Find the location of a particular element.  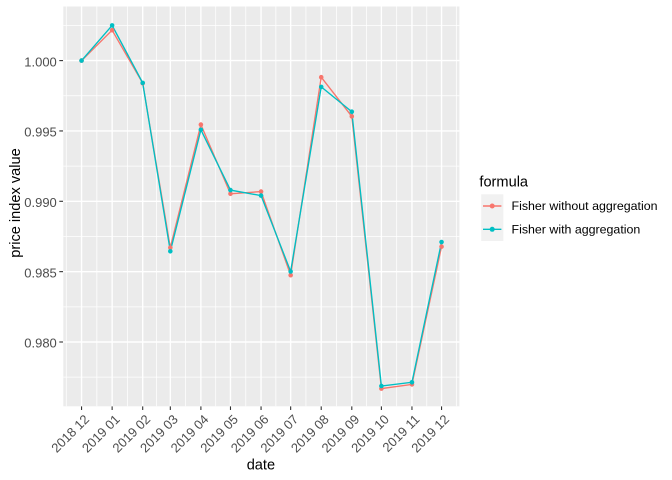

svg-text: 0.980 is located at coordinates (40, 343).